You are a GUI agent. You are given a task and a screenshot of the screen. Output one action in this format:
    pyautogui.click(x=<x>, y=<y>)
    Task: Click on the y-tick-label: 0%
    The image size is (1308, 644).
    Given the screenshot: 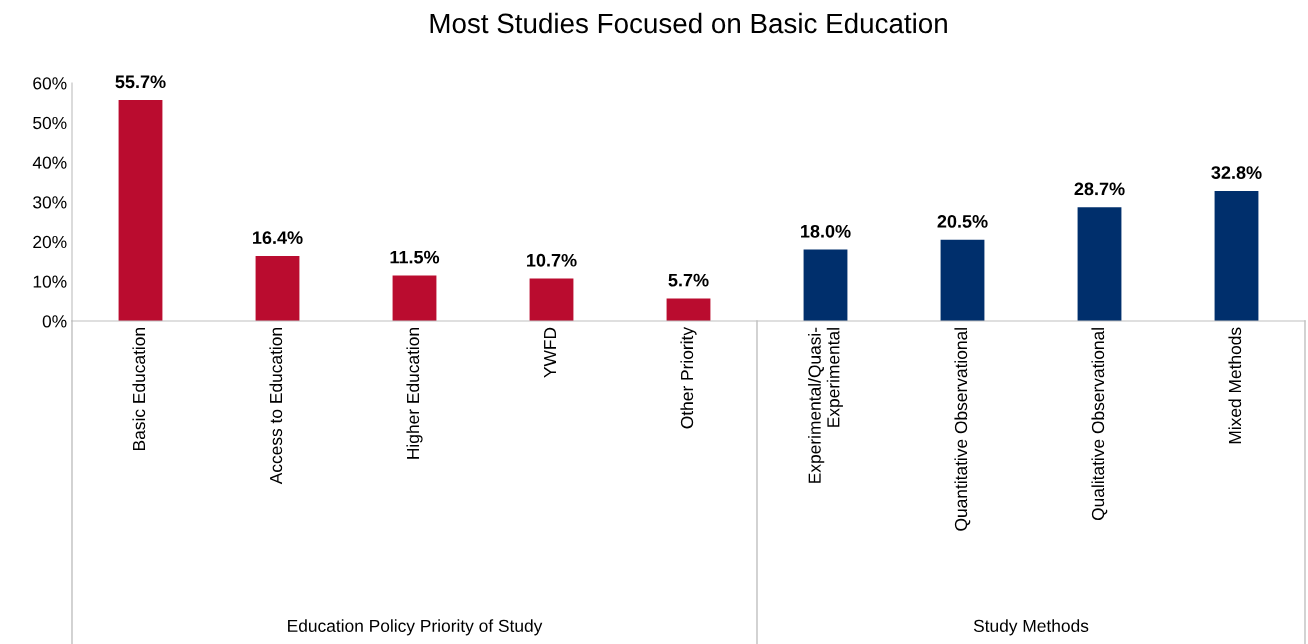 What is the action you would take?
    pyautogui.click(x=54, y=321)
    